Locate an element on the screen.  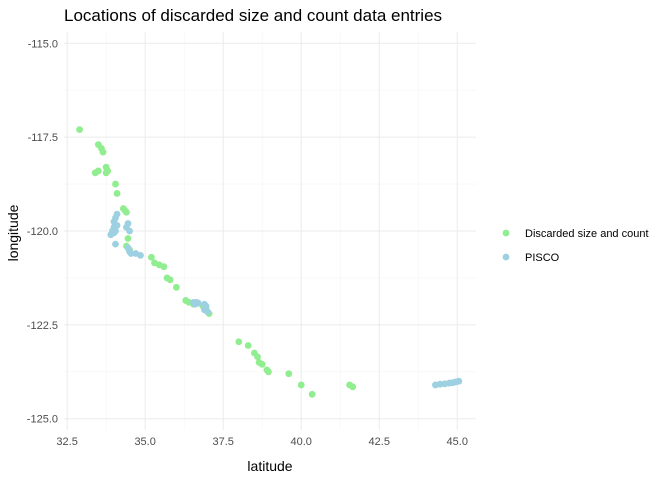
legend: Discarded size and count PISCO is located at coordinates (575, 246).